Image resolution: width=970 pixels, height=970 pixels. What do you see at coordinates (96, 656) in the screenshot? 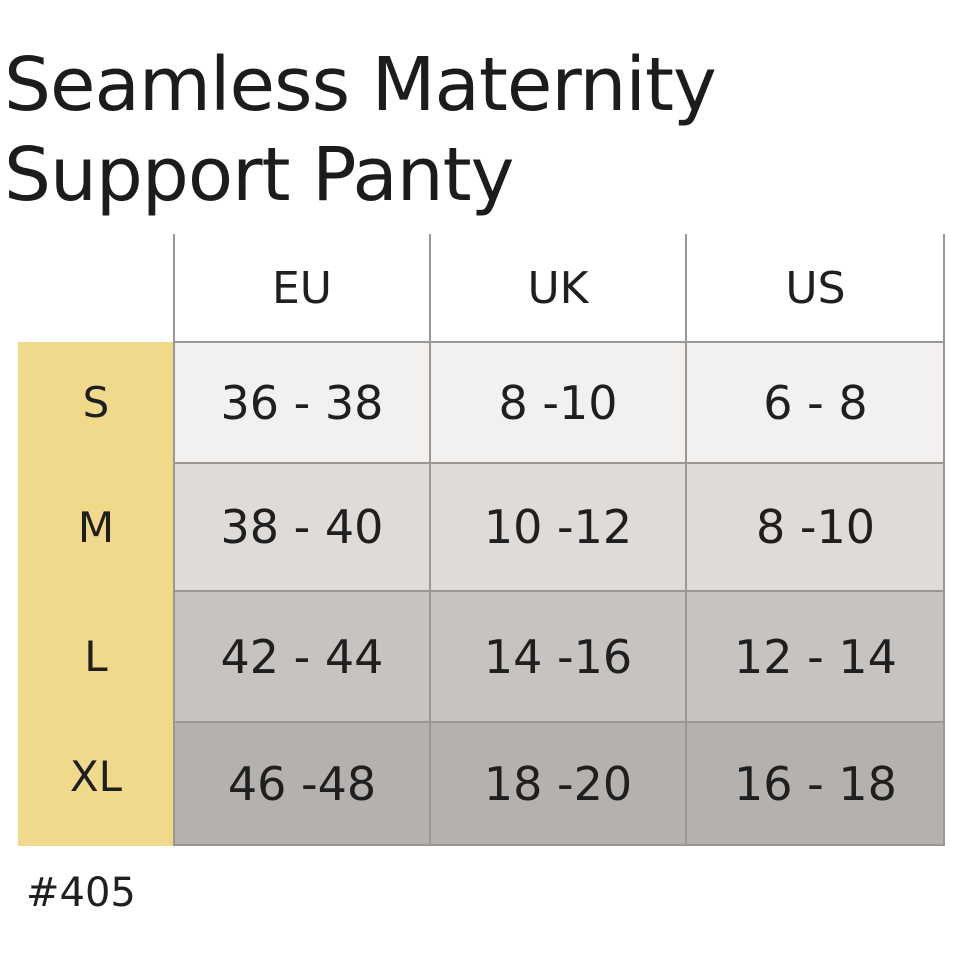
I see `size-label-l: L` at bounding box center [96, 656].